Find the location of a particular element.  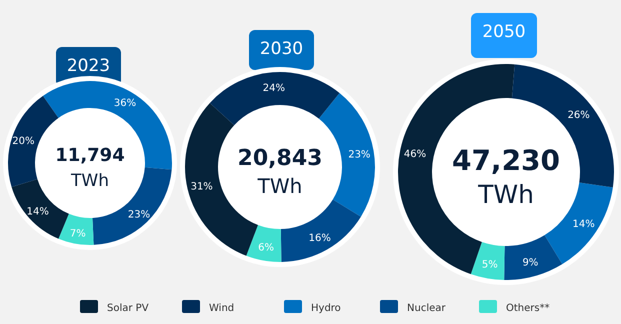

data-label: 24% is located at coordinates (273, 88).